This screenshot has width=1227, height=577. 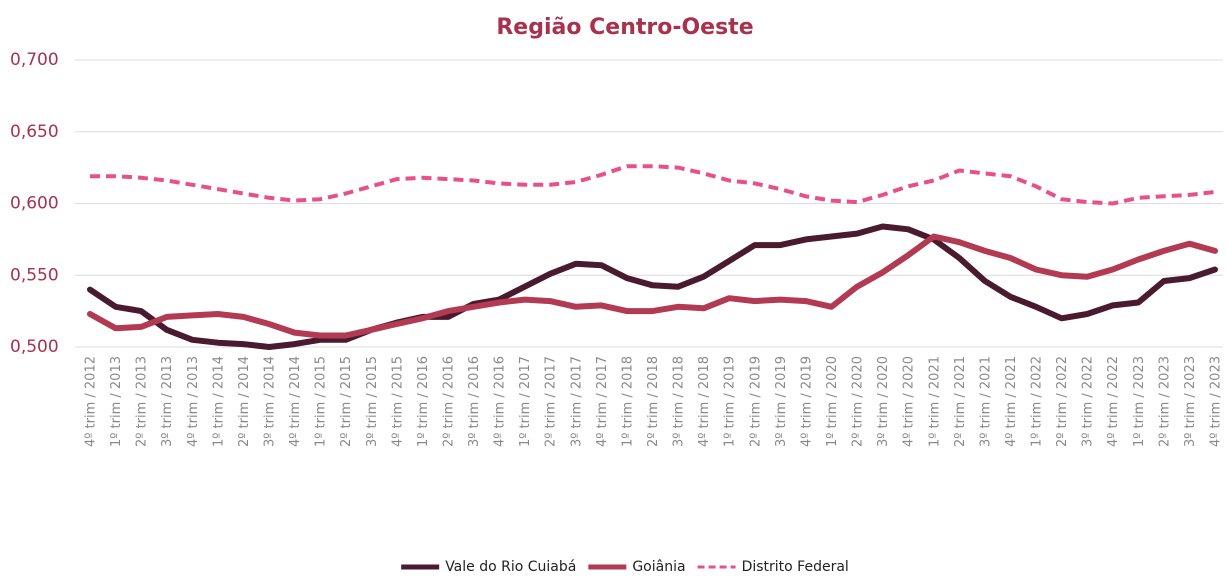 I want to click on x-tick-label: 2º trim / 2019, so click(x=755, y=401).